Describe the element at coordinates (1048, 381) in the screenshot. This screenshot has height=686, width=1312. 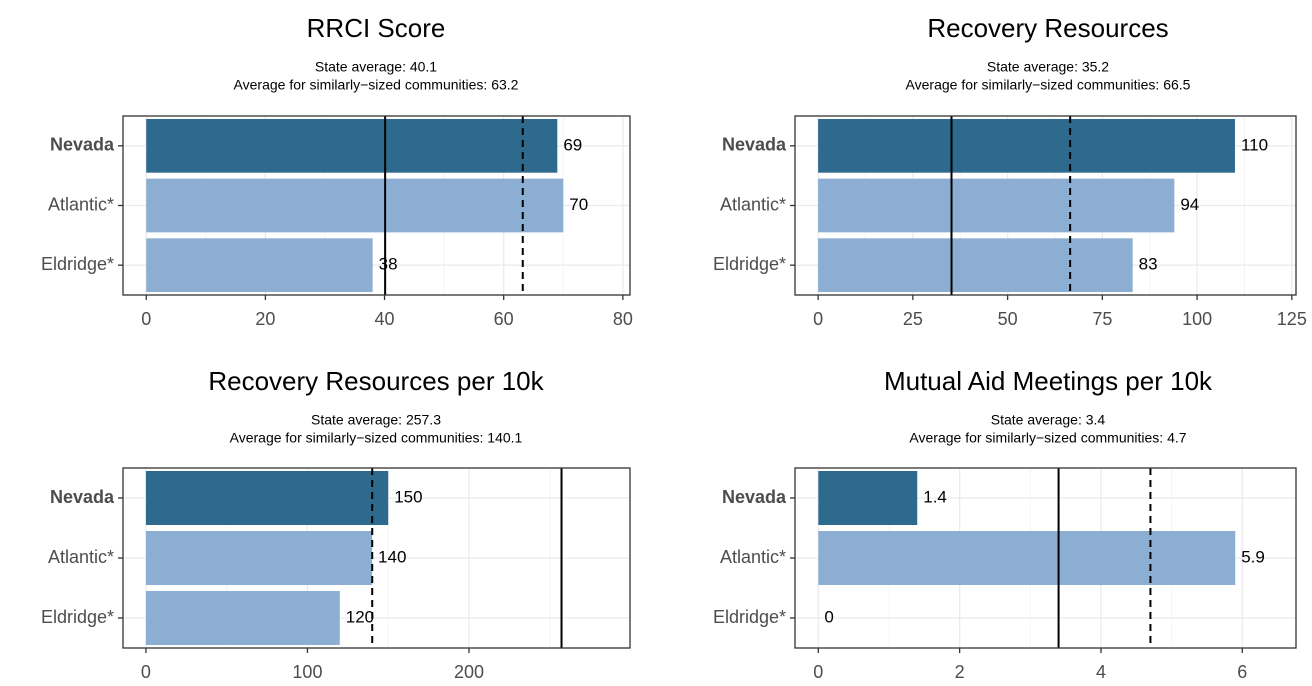
I see `chart-title: Mutual Aid Meetings per 10k` at that location.